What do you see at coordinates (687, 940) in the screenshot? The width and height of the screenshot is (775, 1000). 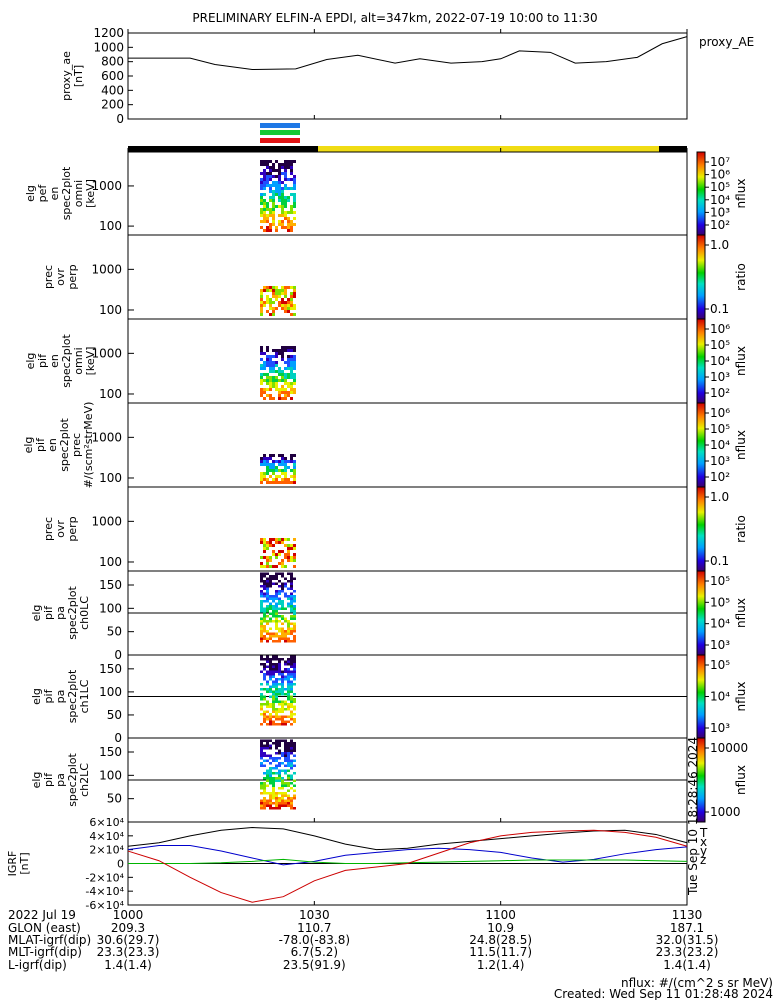 I see `xrow-2-value-3: 32.0(31.5)` at bounding box center [687, 940].